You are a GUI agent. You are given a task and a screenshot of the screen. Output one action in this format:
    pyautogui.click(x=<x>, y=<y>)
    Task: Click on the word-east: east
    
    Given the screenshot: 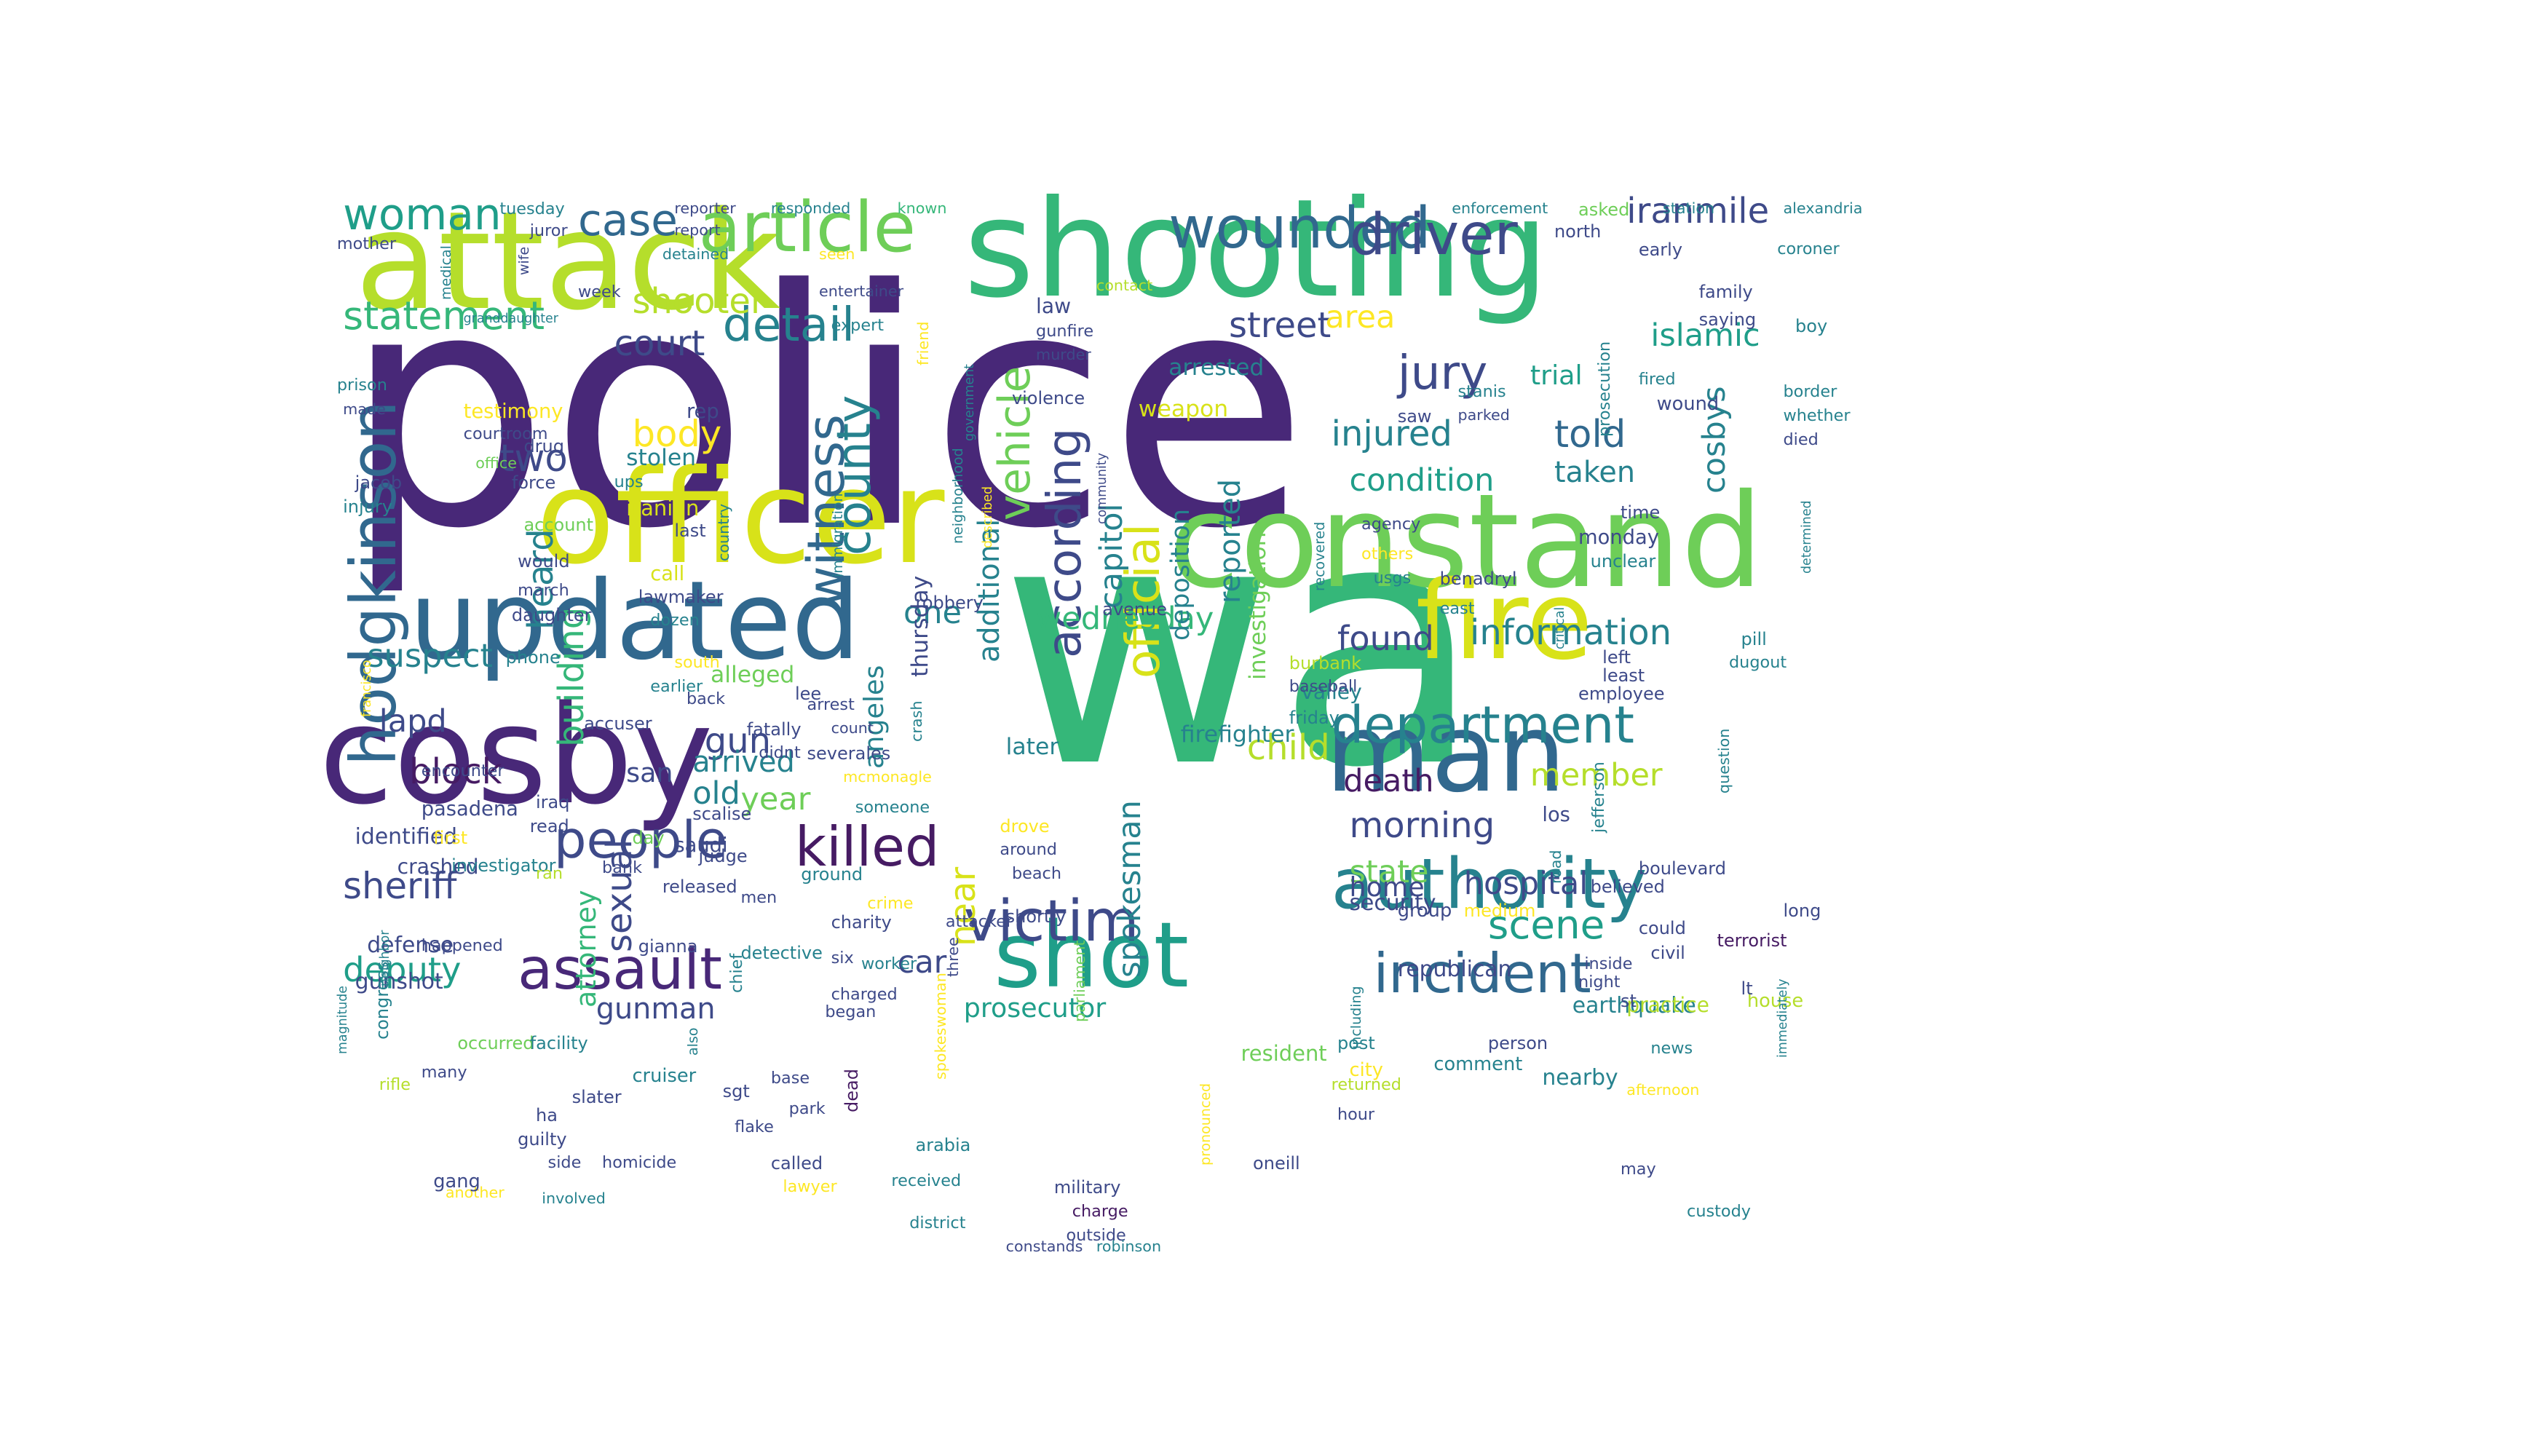 What is the action you would take?
    pyautogui.click(x=1457, y=608)
    